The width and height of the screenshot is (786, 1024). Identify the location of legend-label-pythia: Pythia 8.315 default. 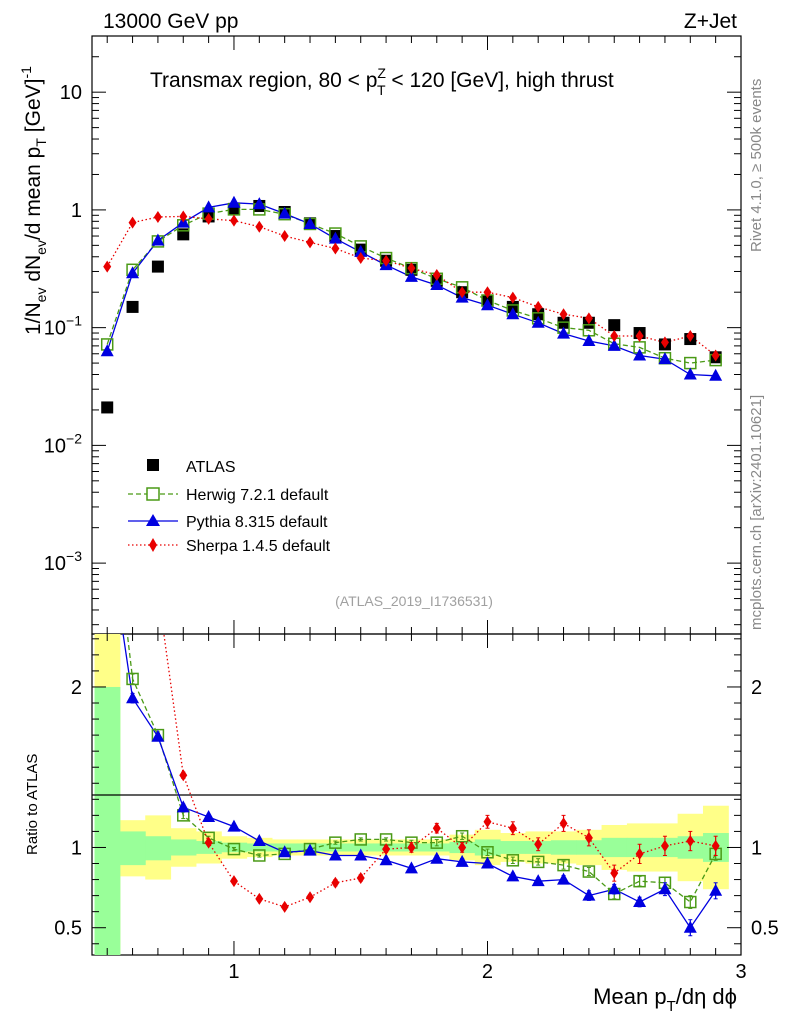
(257, 522).